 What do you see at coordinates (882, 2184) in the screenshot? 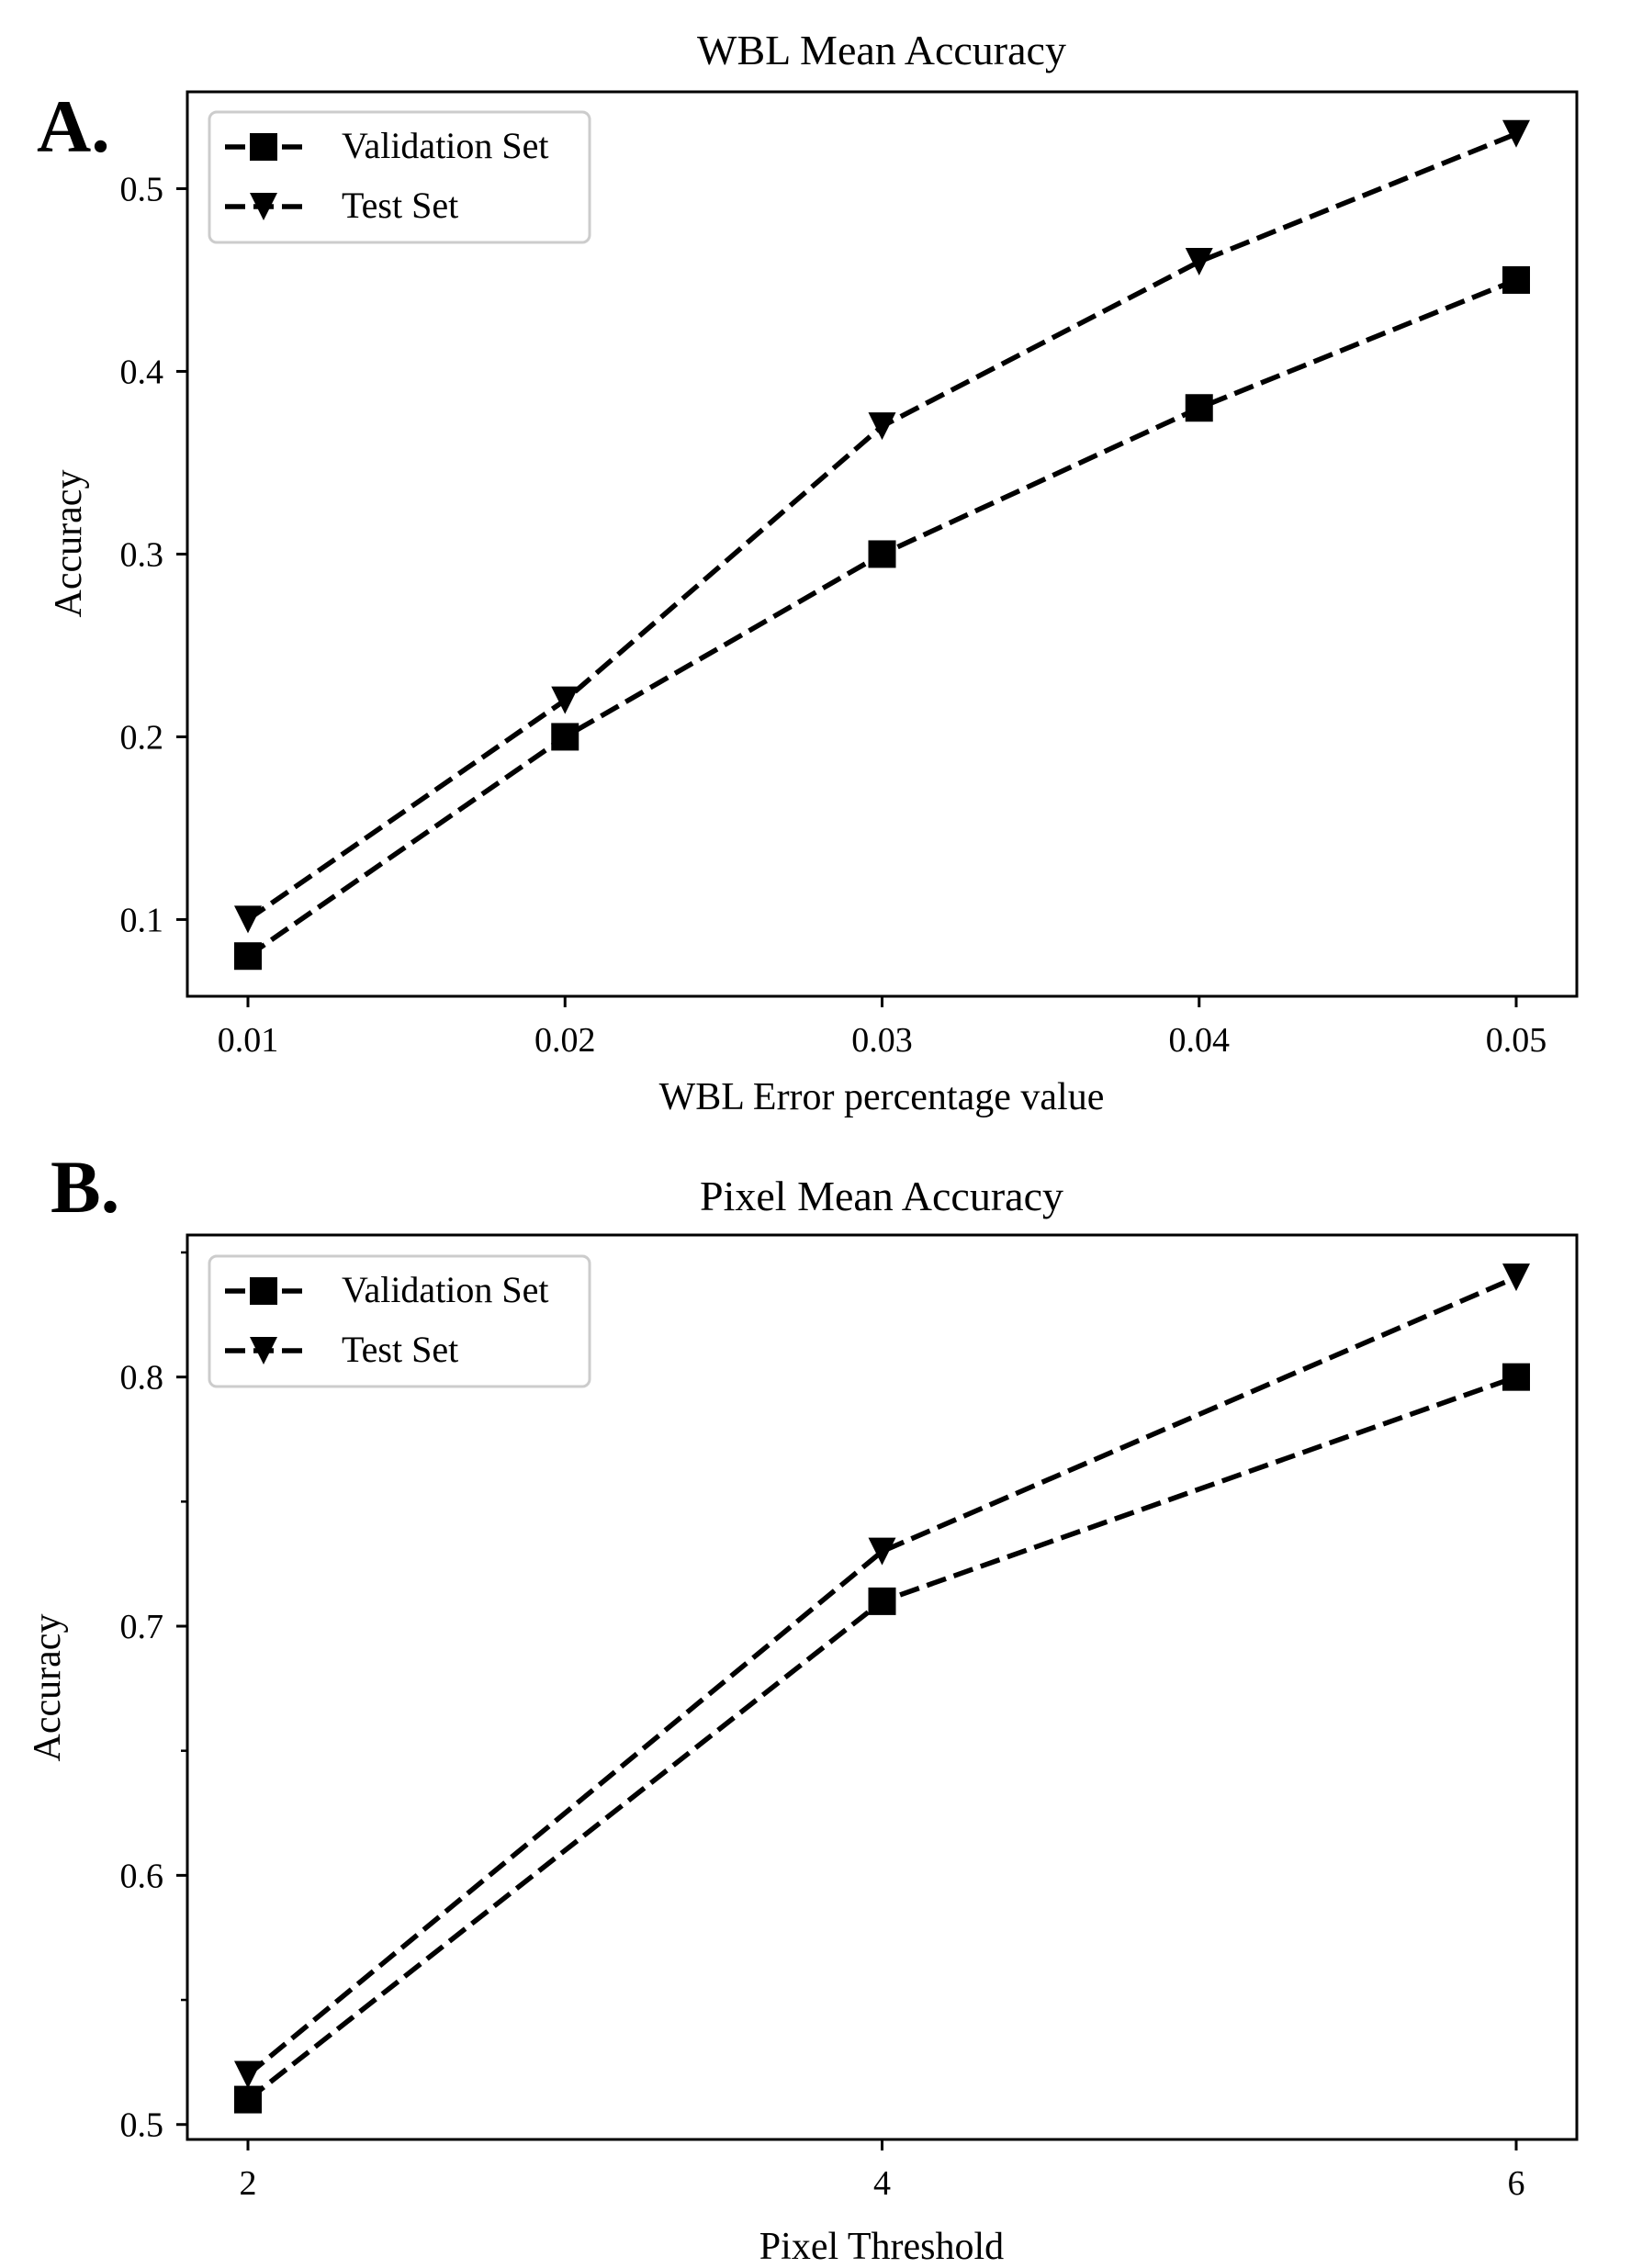
I see `x-tick-label: 4` at bounding box center [882, 2184].